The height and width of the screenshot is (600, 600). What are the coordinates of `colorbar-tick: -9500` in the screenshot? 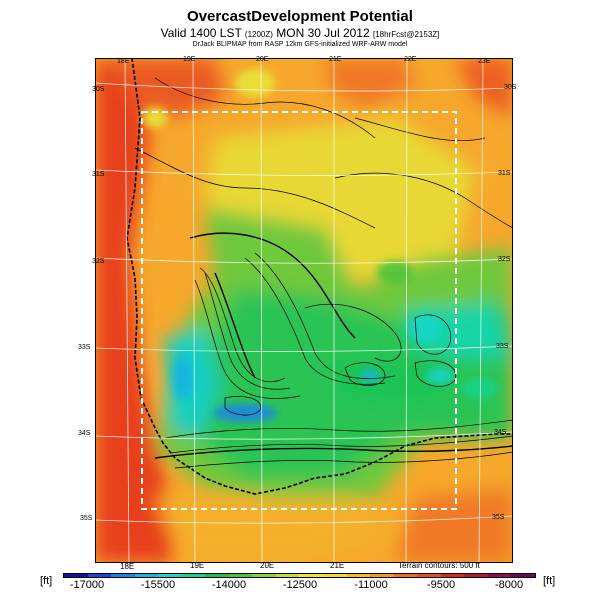 It's located at (441, 585).